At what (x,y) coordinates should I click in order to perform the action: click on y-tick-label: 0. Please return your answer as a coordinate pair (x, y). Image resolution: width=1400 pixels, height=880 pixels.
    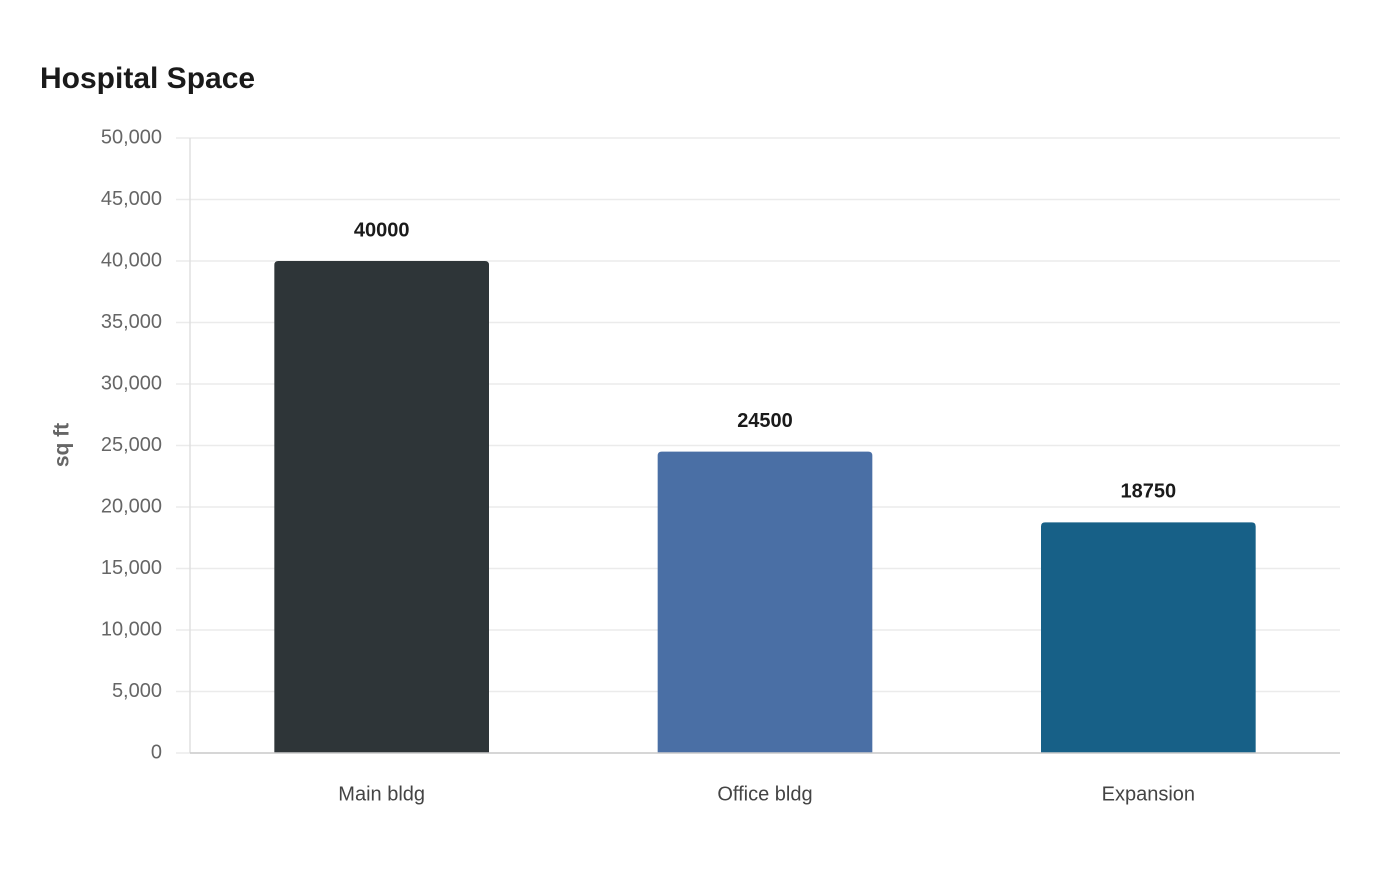
    Looking at the image, I should click on (156, 752).